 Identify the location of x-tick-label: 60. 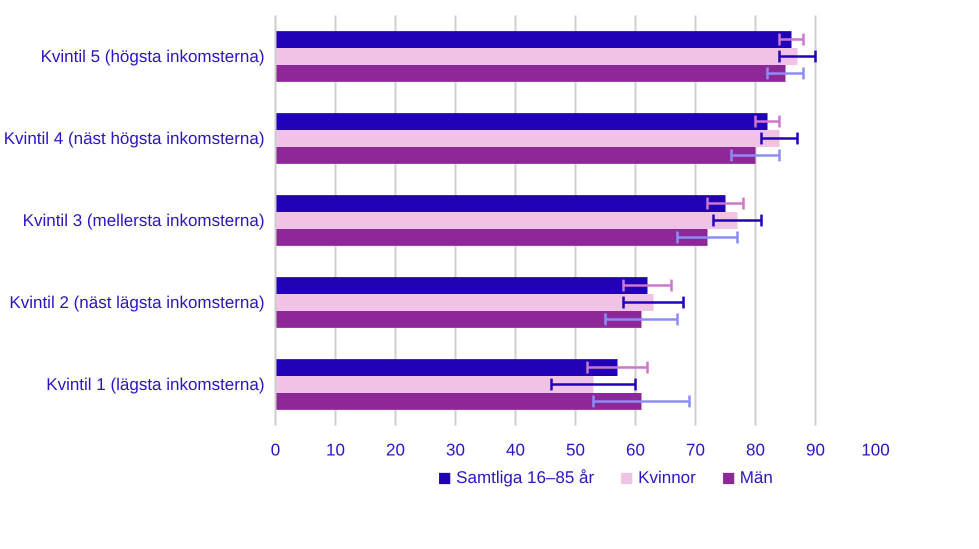
(635, 450).